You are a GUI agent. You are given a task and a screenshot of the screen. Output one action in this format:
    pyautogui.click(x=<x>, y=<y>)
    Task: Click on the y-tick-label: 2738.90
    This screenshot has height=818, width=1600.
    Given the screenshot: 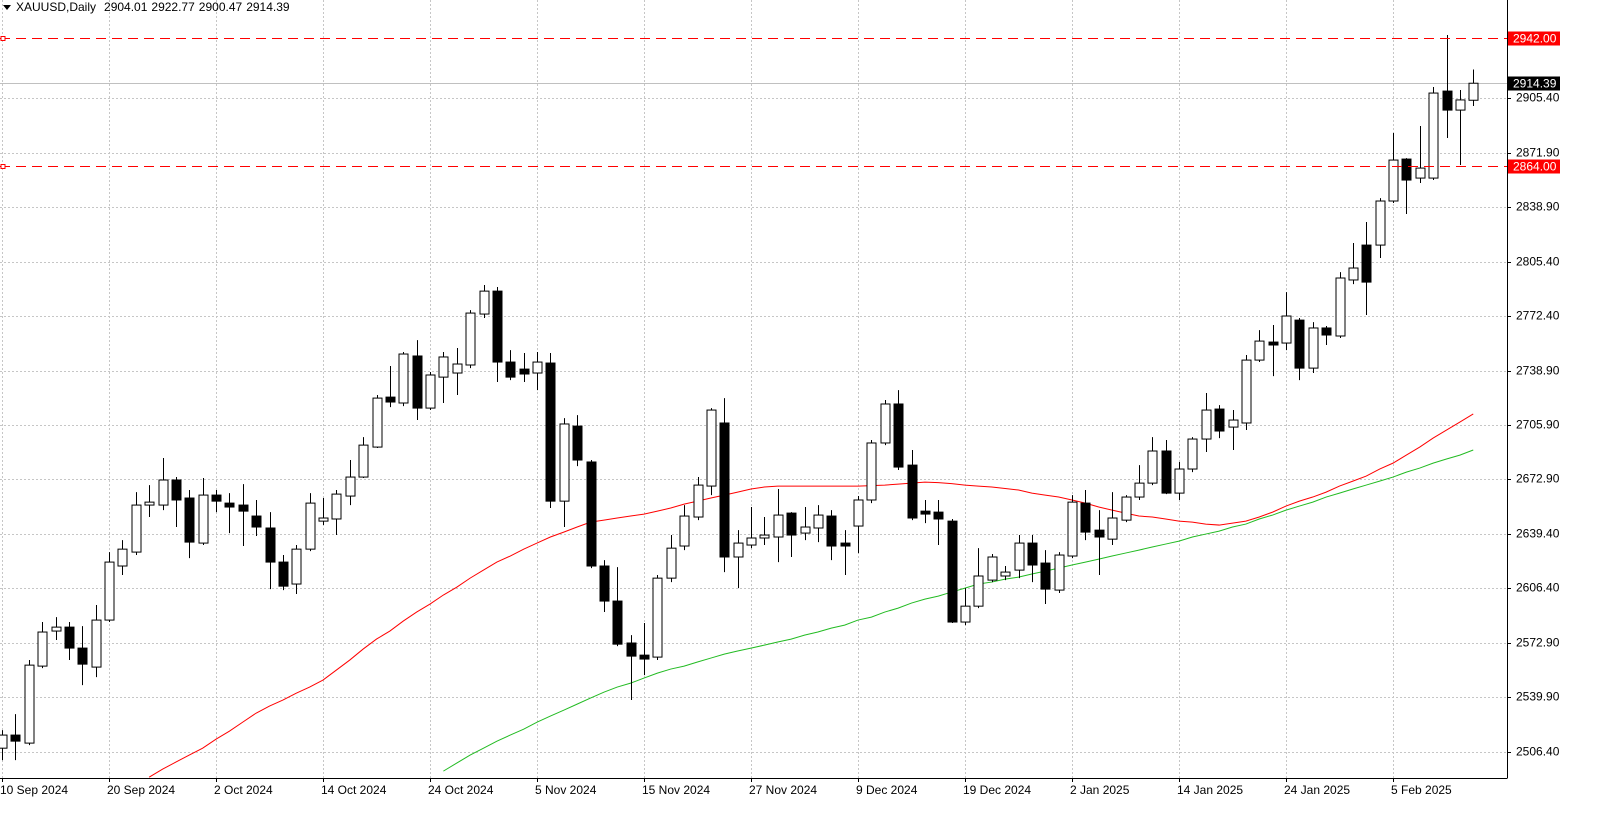 What is the action you would take?
    pyautogui.click(x=1538, y=371)
    